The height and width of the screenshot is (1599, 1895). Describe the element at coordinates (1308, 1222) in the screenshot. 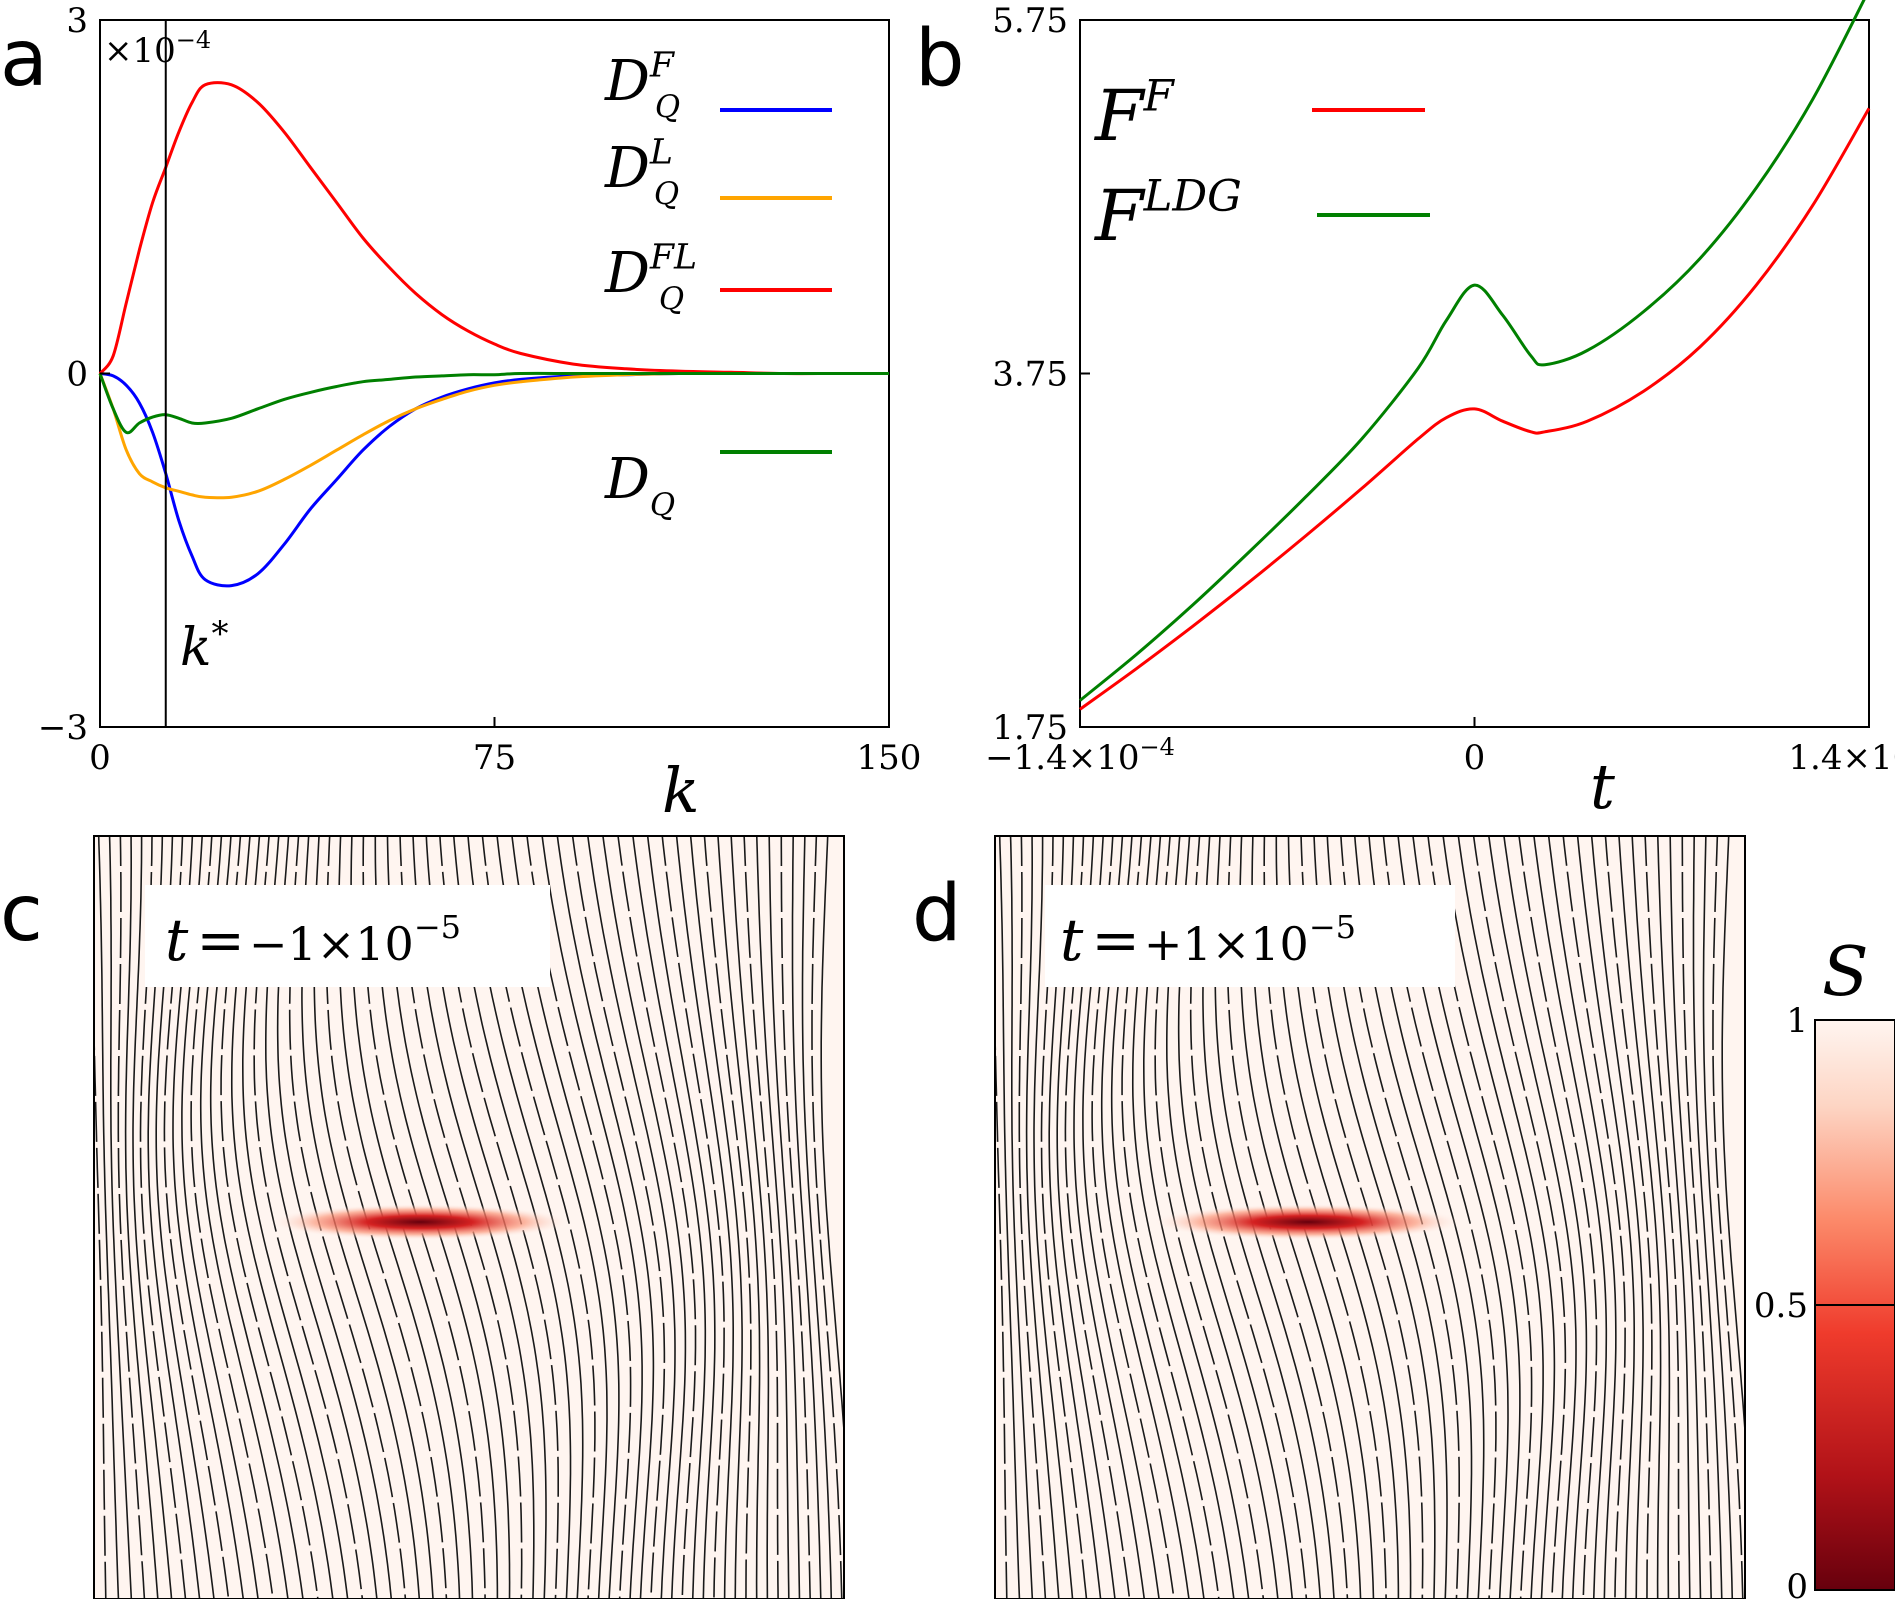

I see `panel-d-defect` at that location.